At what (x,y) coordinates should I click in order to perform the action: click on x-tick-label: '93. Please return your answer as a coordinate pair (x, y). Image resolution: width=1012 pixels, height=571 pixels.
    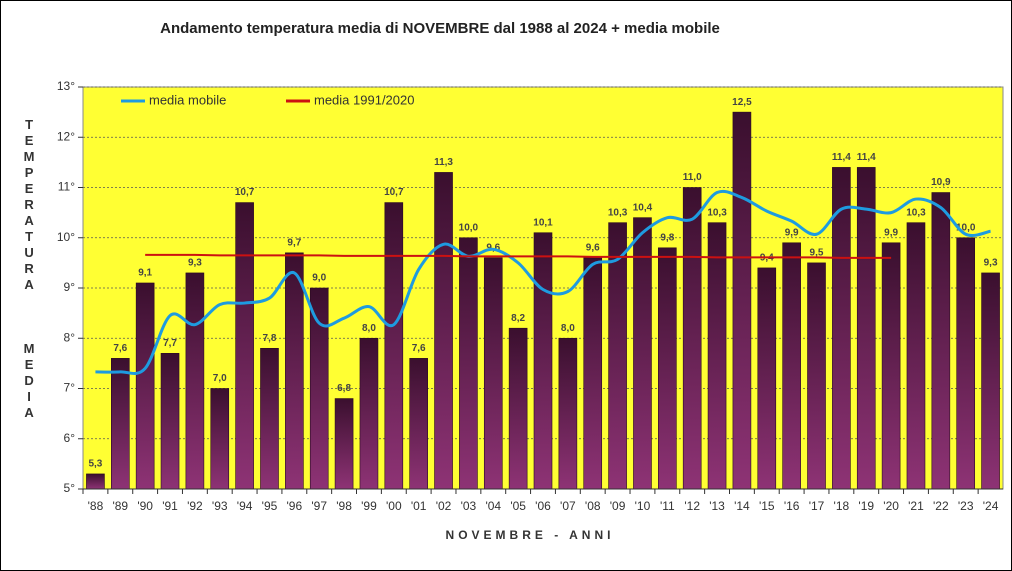
    Looking at the image, I should click on (220, 506).